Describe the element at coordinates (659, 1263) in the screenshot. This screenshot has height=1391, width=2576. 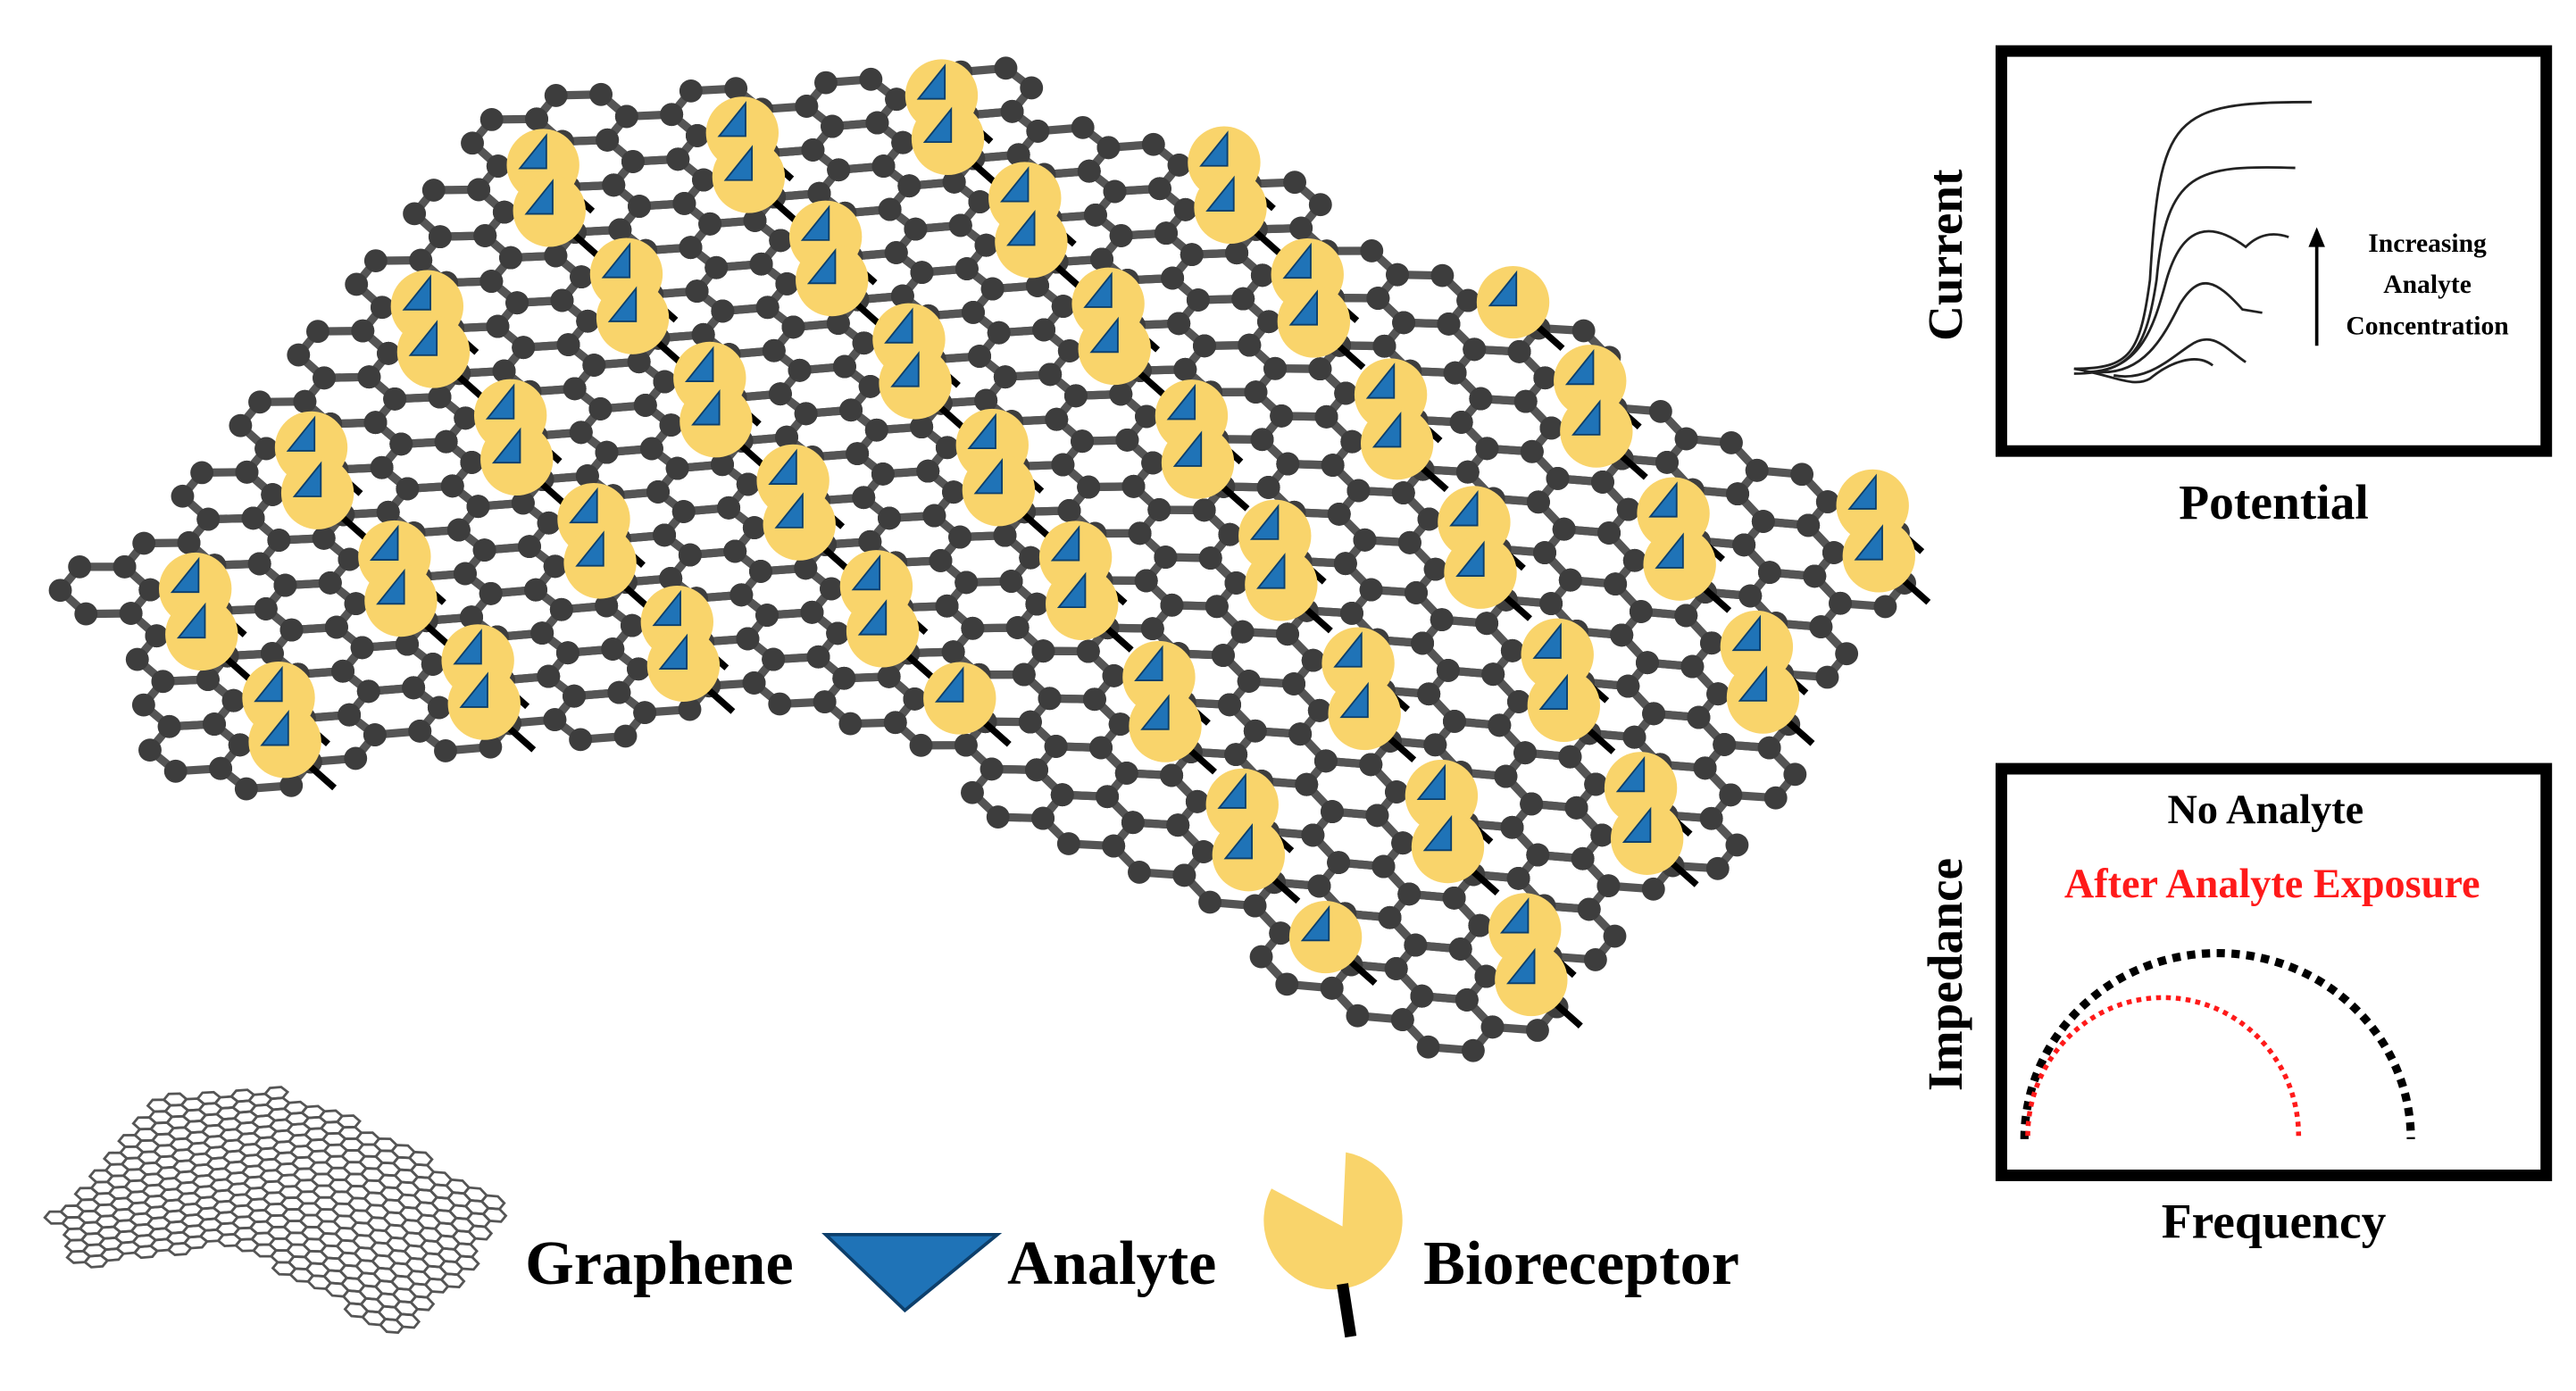
I see `legend-label: Graphene` at that location.